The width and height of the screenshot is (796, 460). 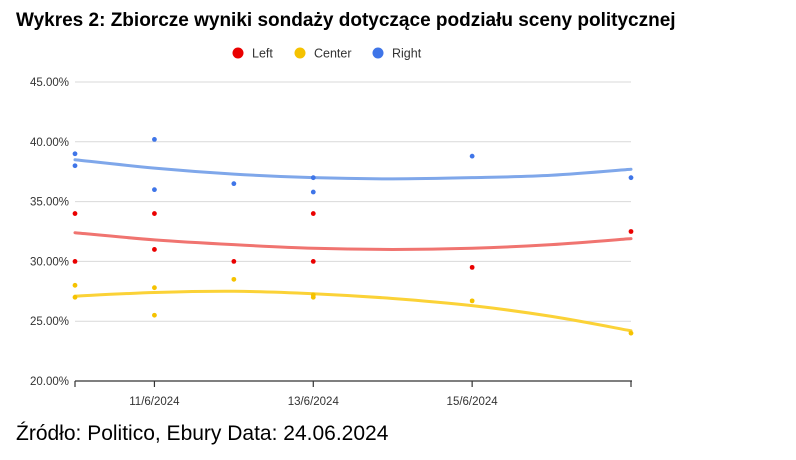 I want to click on y-tick-label: 30.00%, so click(x=49, y=262).